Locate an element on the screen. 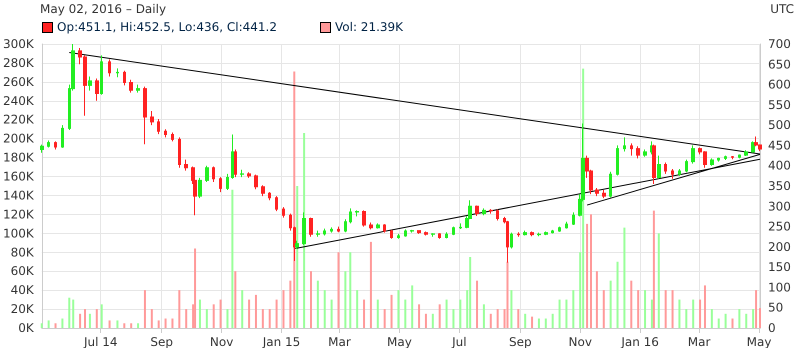 This screenshot has height=348, width=800. text: Op:451.1, Hi:452.5, Lo:436, Cl:441.2 is located at coordinates (167, 27).